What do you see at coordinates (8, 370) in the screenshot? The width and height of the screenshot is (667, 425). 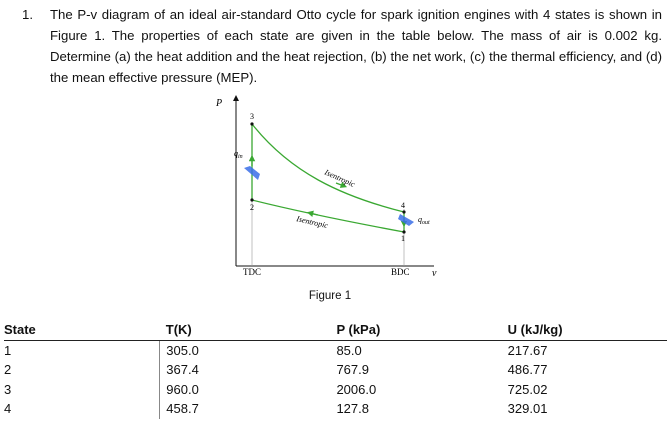 I see `cell-state: 2` at bounding box center [8, 370].